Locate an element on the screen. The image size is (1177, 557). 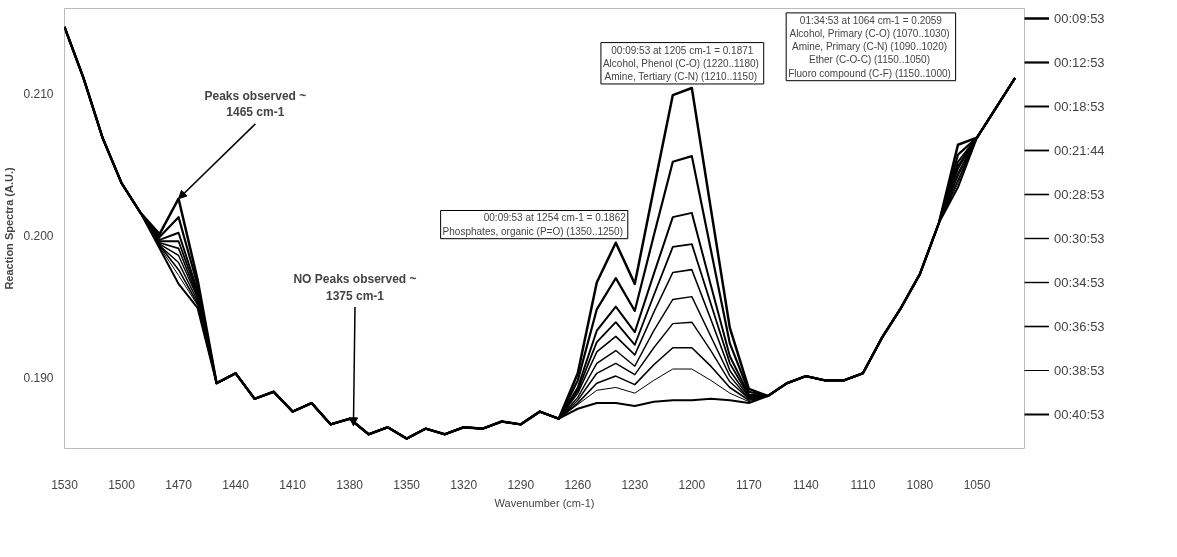
x-tick-label: 1410 is located at coordinates (293, 484).